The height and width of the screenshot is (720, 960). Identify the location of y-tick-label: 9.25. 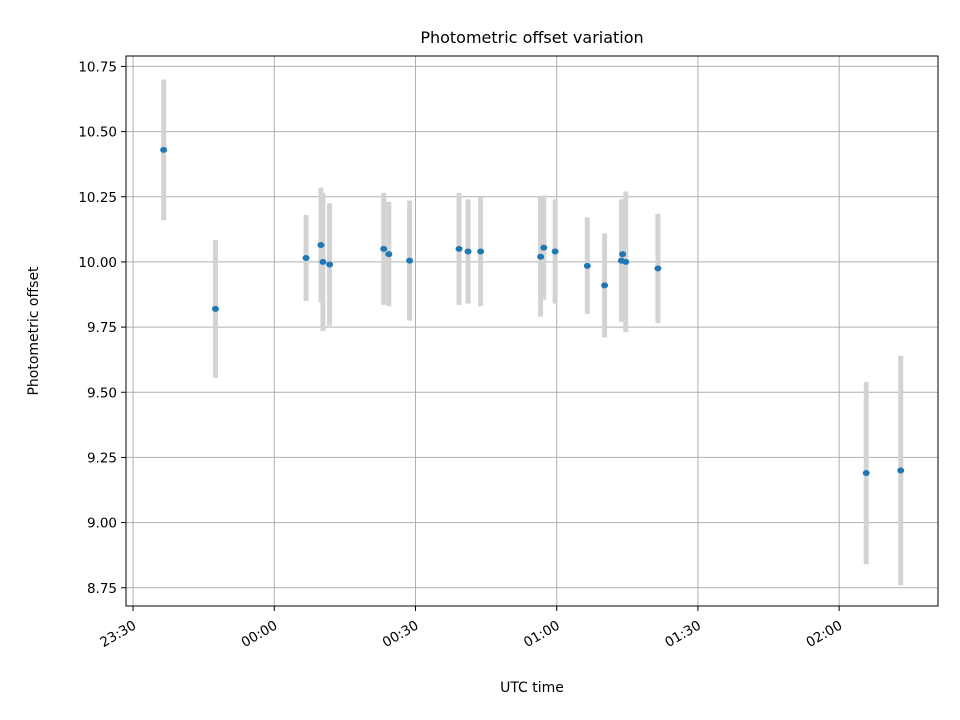
(102, 458).